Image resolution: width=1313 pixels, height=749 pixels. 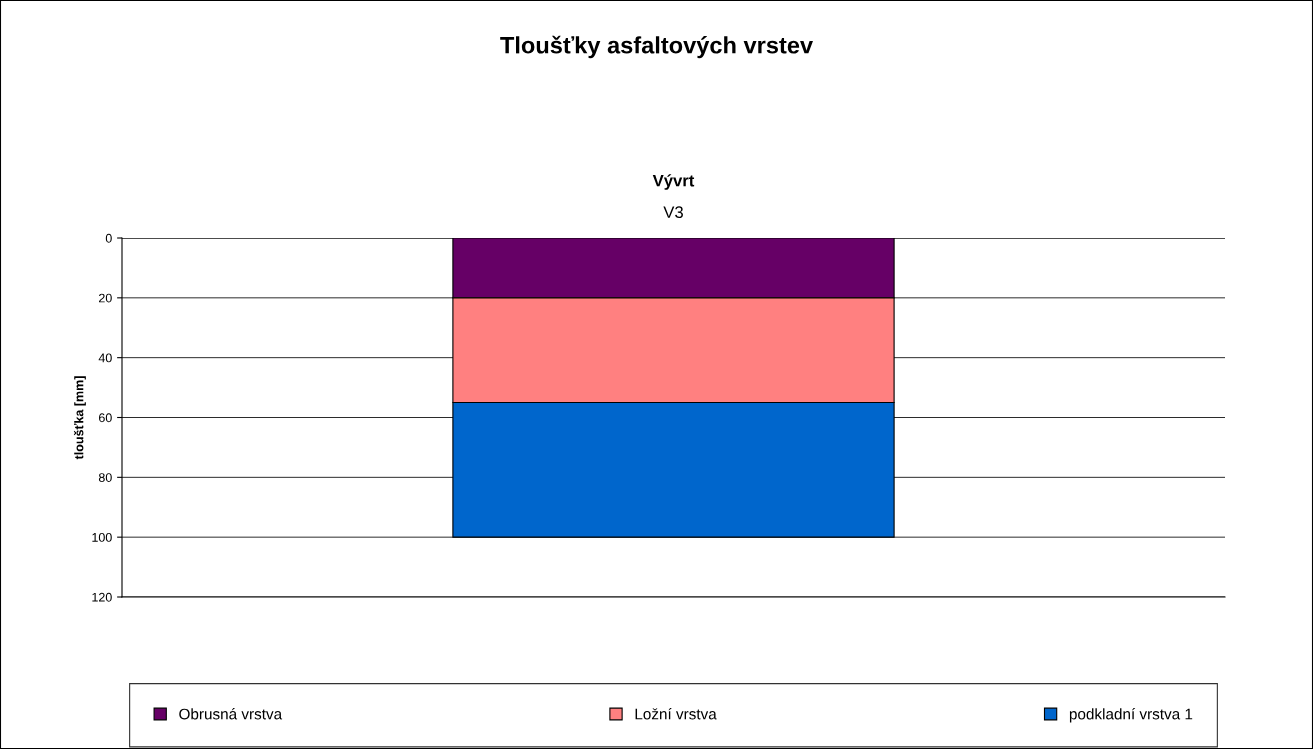 I want to click on y-tick-label: 100, so click(x=102, y=537).